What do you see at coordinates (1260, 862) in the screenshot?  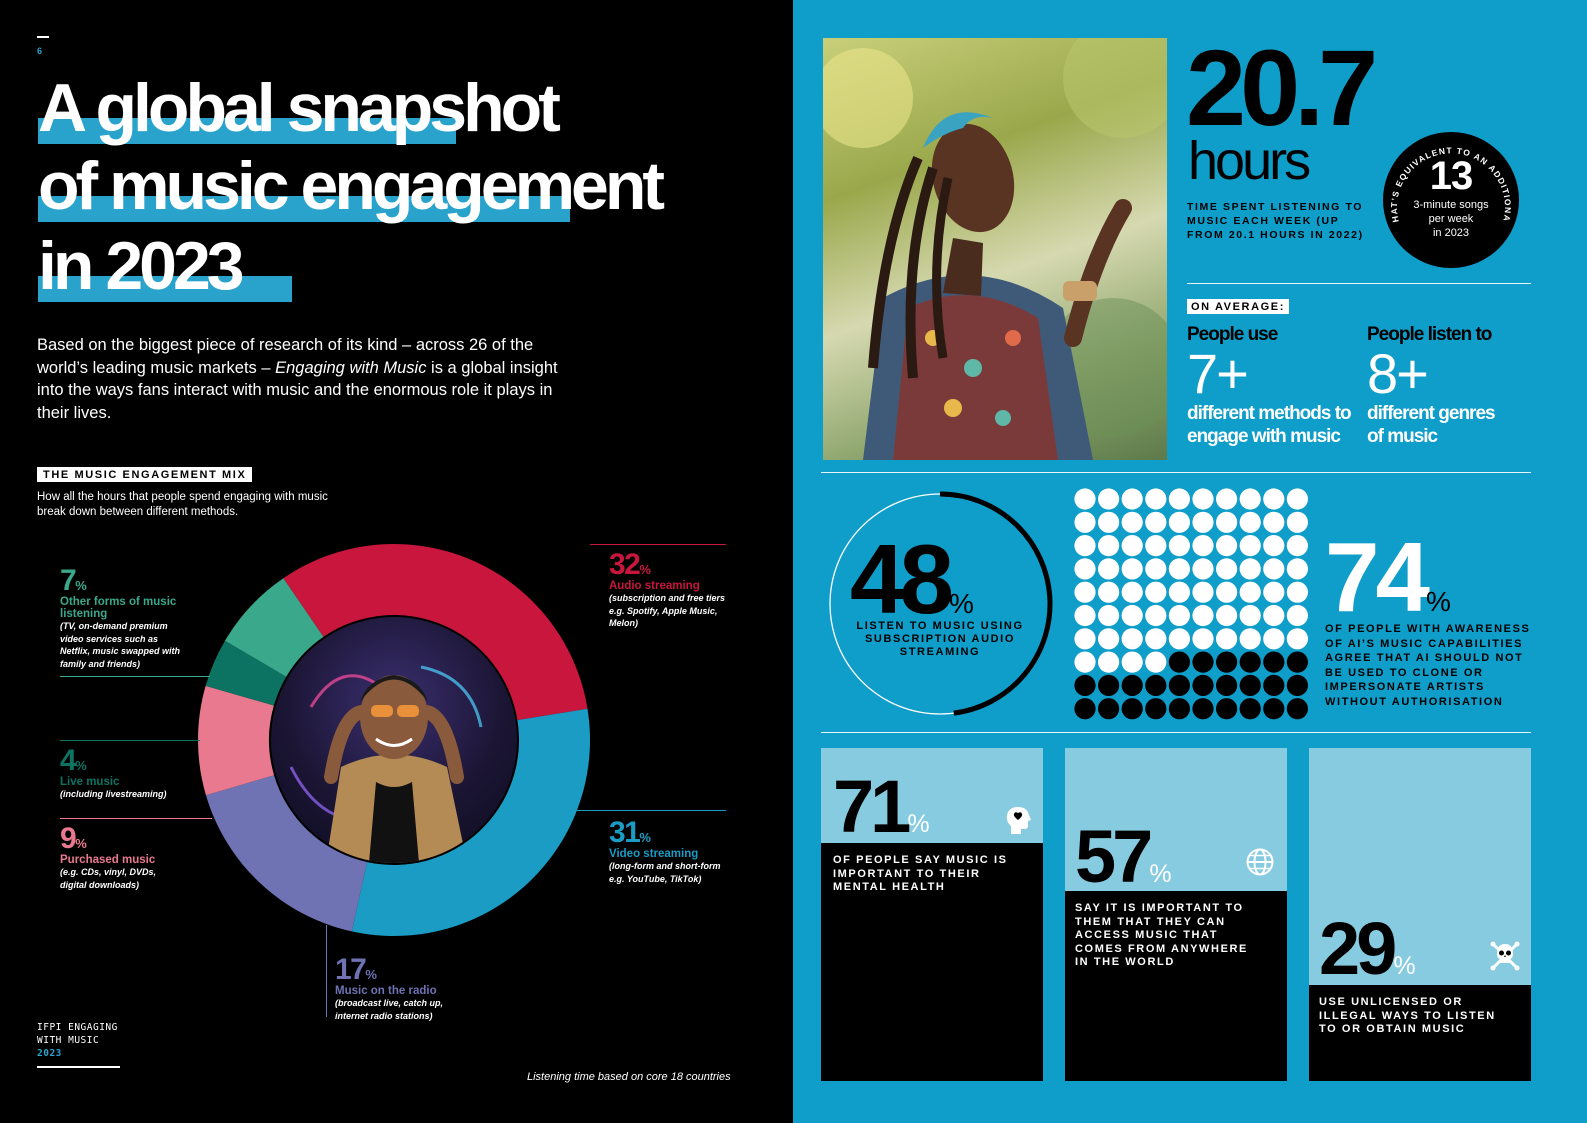 I see `globe-icon` at bounding box center [1260, 862].